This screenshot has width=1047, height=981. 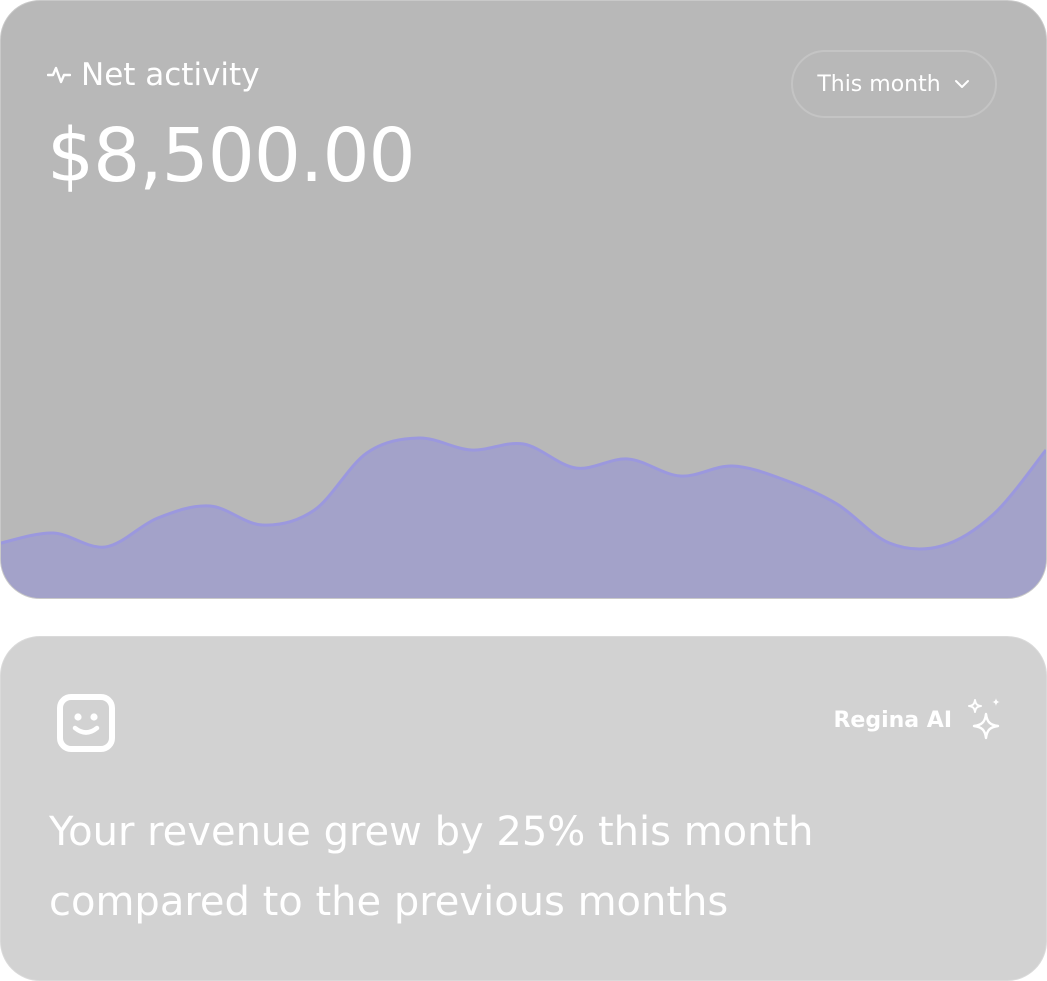 I want to click on area-line, so click(x=523, y=493).